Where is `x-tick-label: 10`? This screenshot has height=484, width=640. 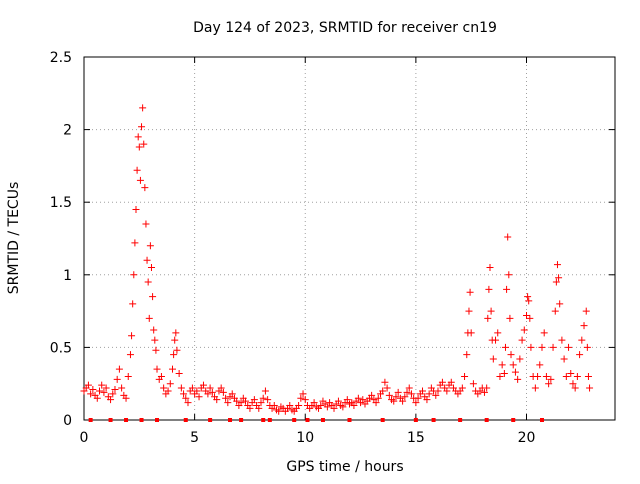 x-tick-label: 10 is located at coordinates (305, 438).